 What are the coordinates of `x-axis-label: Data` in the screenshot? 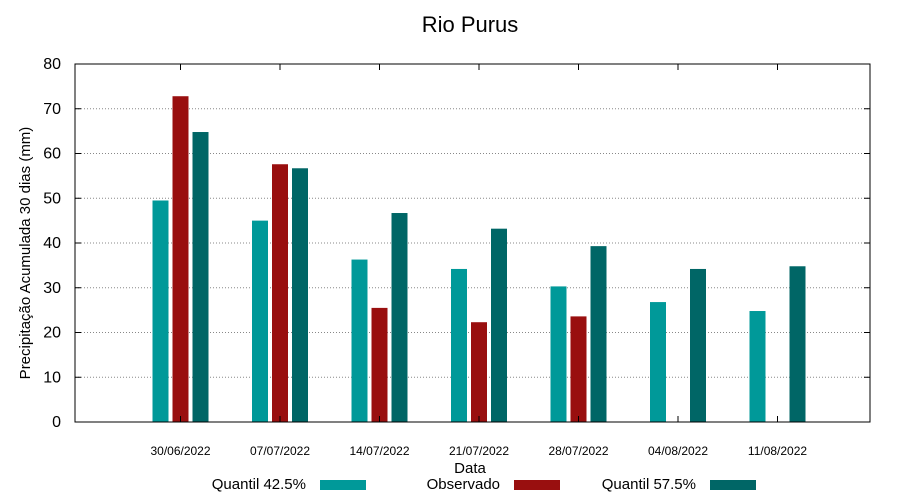 It's located at (470, 468).